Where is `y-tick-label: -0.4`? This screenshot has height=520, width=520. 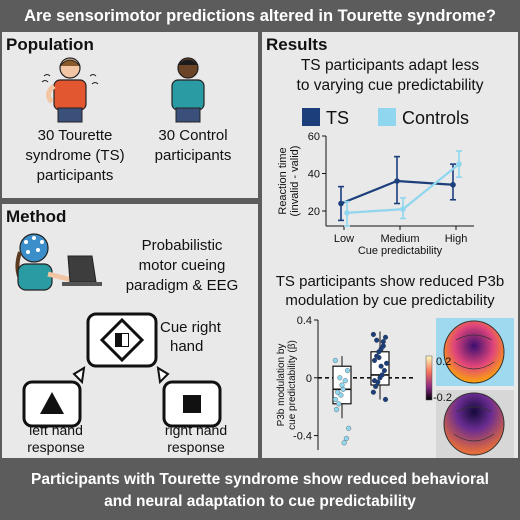 y-tick-label: -0.4 is located at coordinates (302, 437).